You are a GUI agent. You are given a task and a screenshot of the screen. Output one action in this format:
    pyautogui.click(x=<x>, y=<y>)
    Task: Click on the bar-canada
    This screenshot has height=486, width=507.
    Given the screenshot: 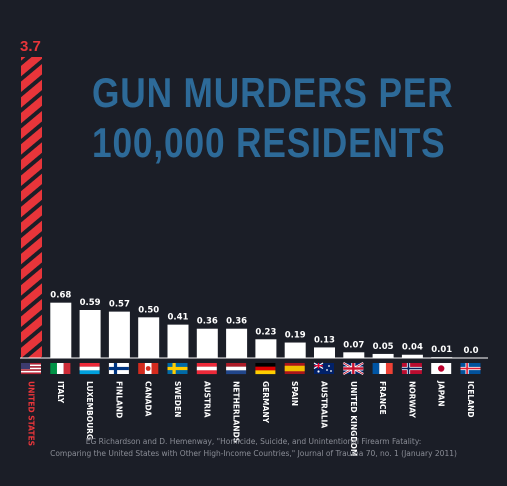 What is the action you would take?
    pyautogui.click(x=149, y=337)
    